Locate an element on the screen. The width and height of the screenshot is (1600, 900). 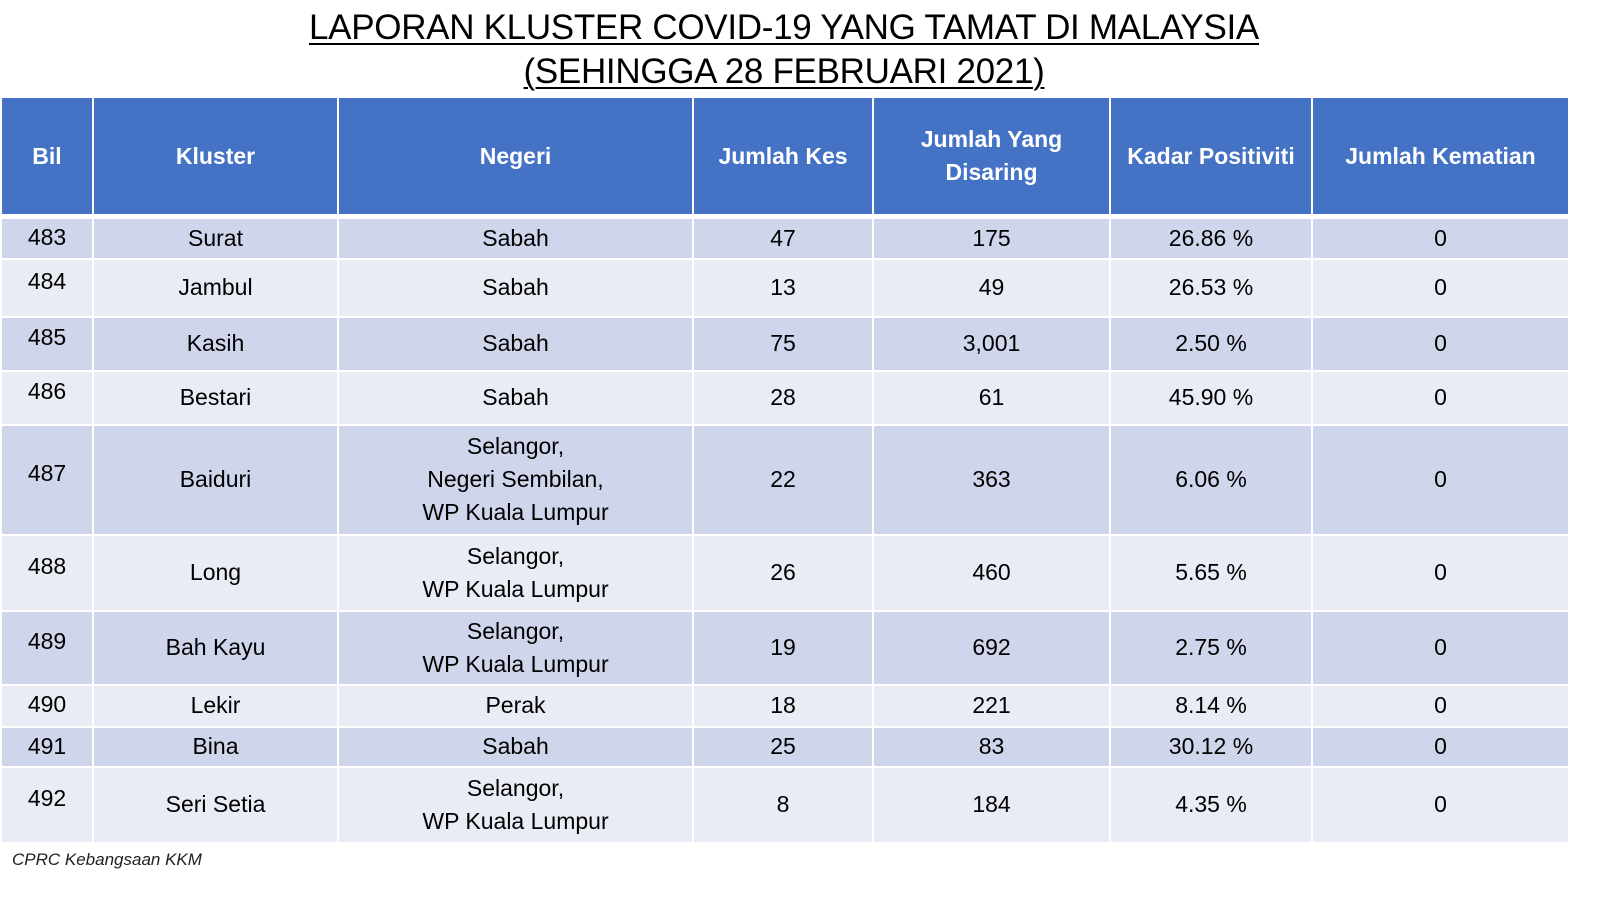
cell-kadar-positiviti-text: 8.14 % is located at coordinates (1211, 705).